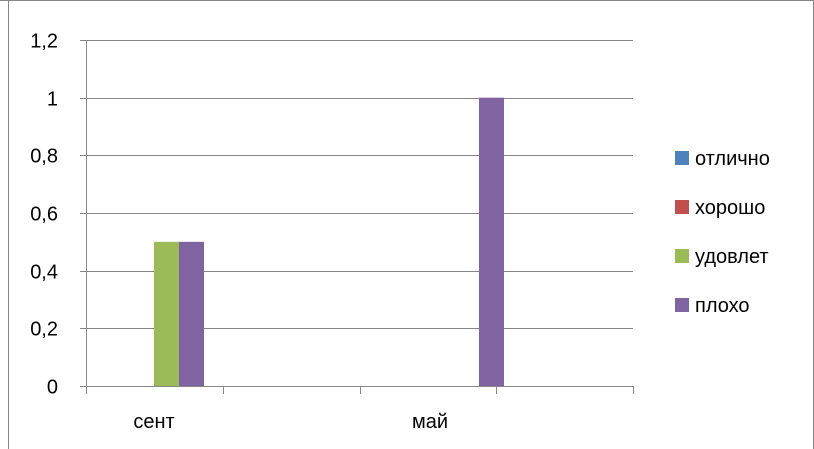 Image resolution: width=814 pixels, height=449 pixels. Describe the element at coordinates (430, 422) in the screenshot. I see `x-tick-label: май` at that location.